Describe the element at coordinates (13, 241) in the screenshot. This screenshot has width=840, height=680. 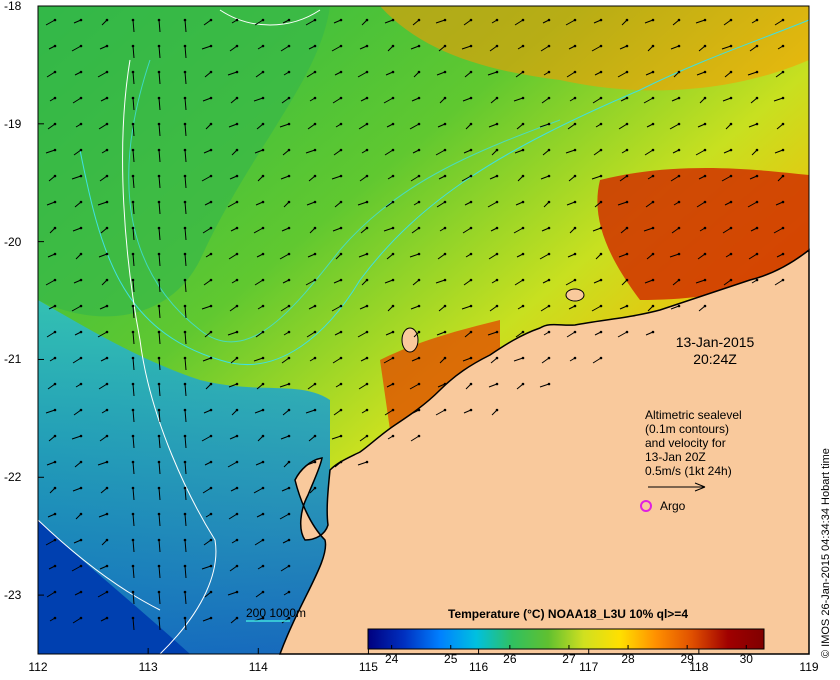
I see `y-tick-label: -20` at that location.